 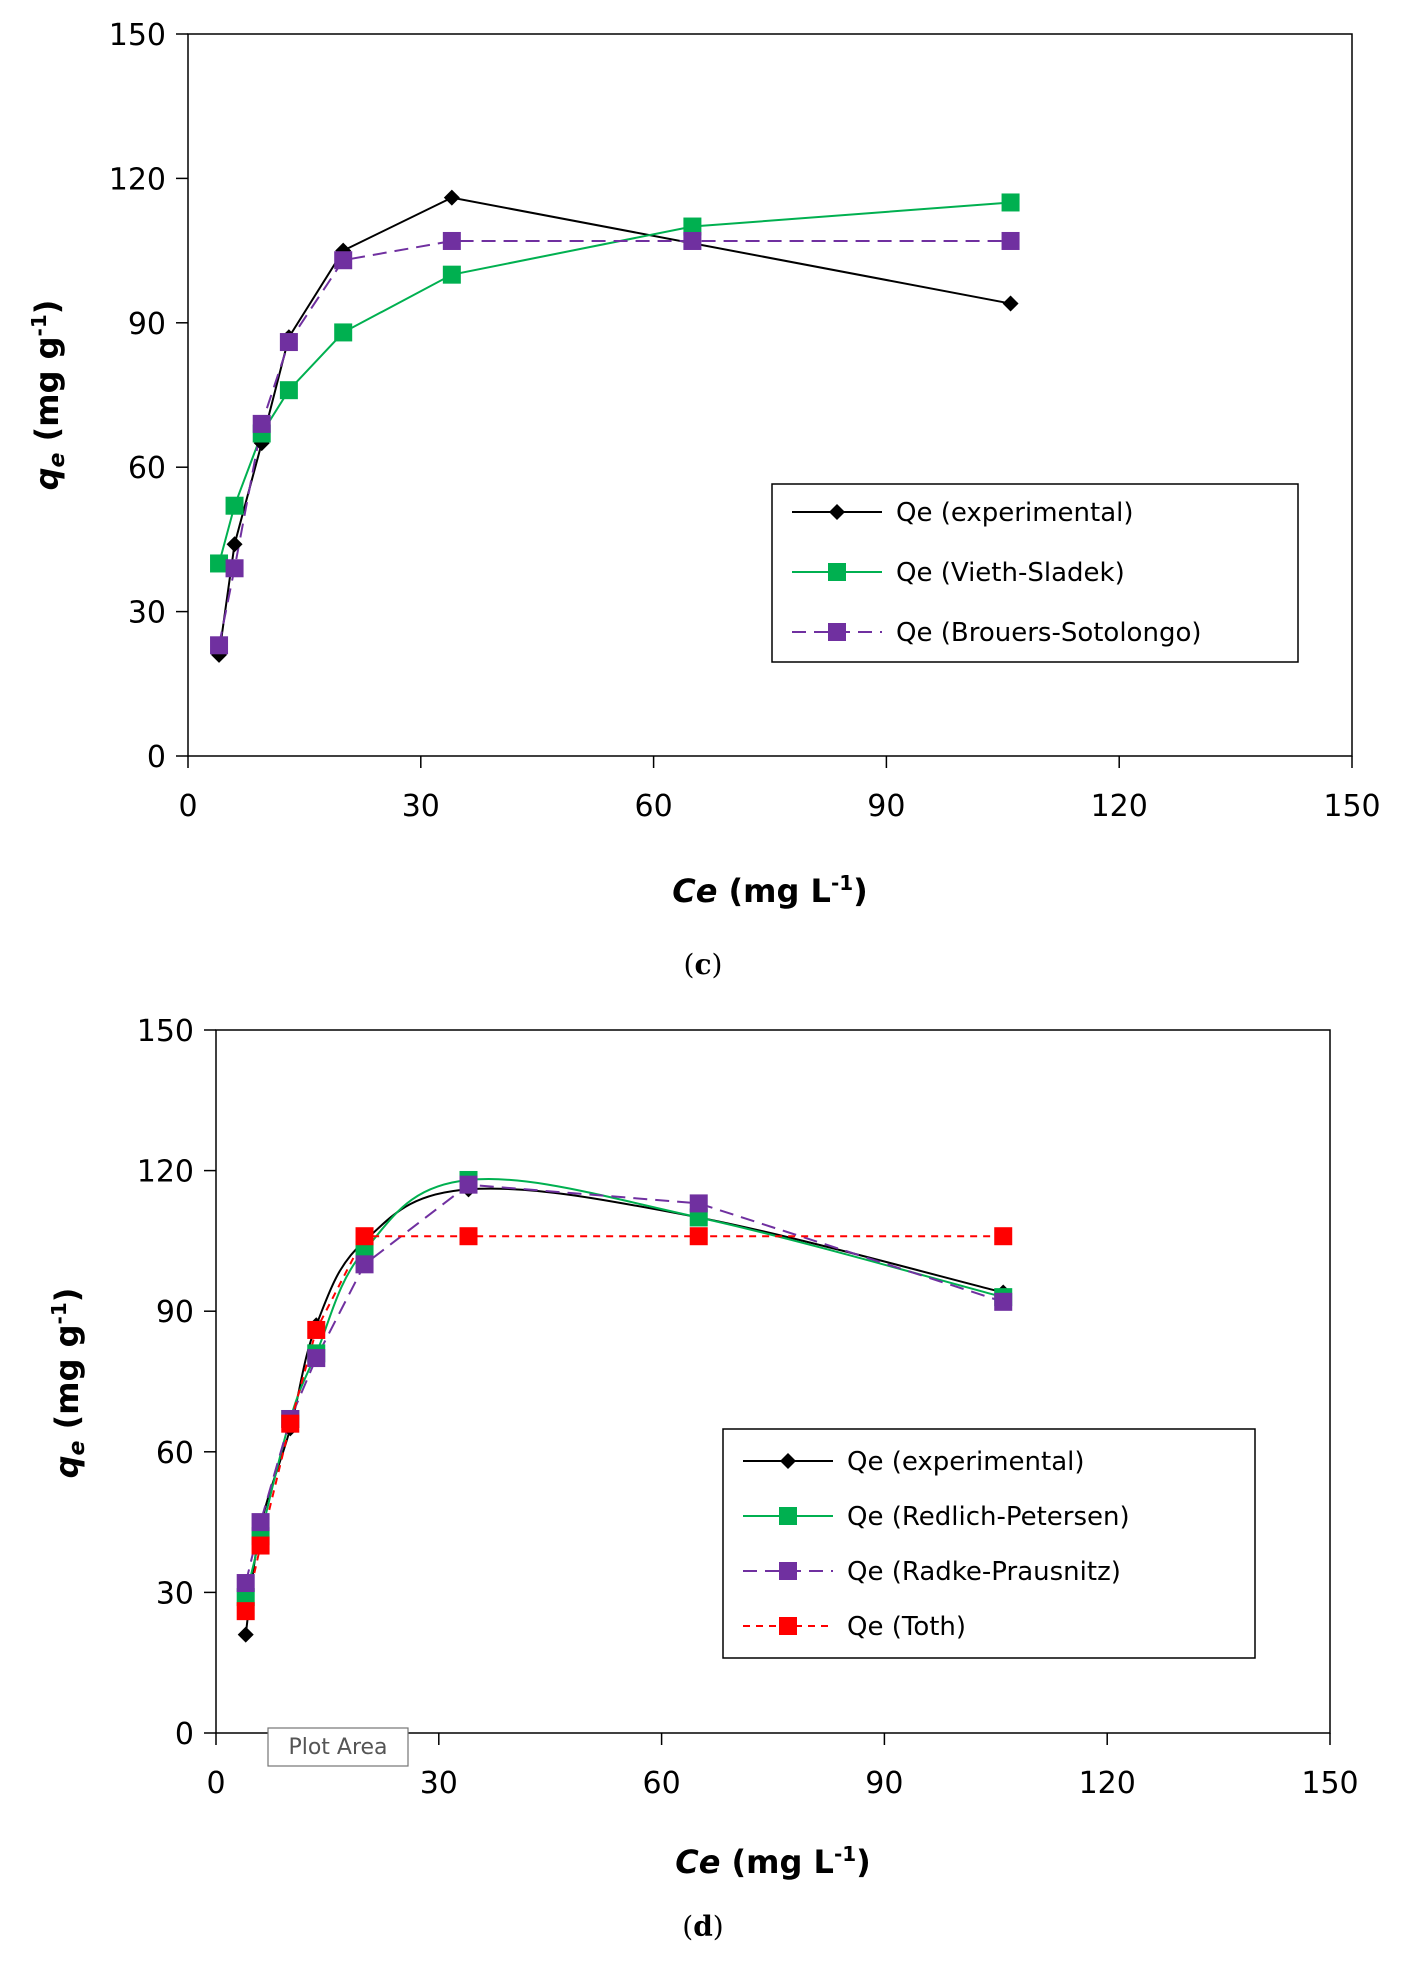 I want to click on legend-marker-qe-toth, so click(x=788, y=1626).